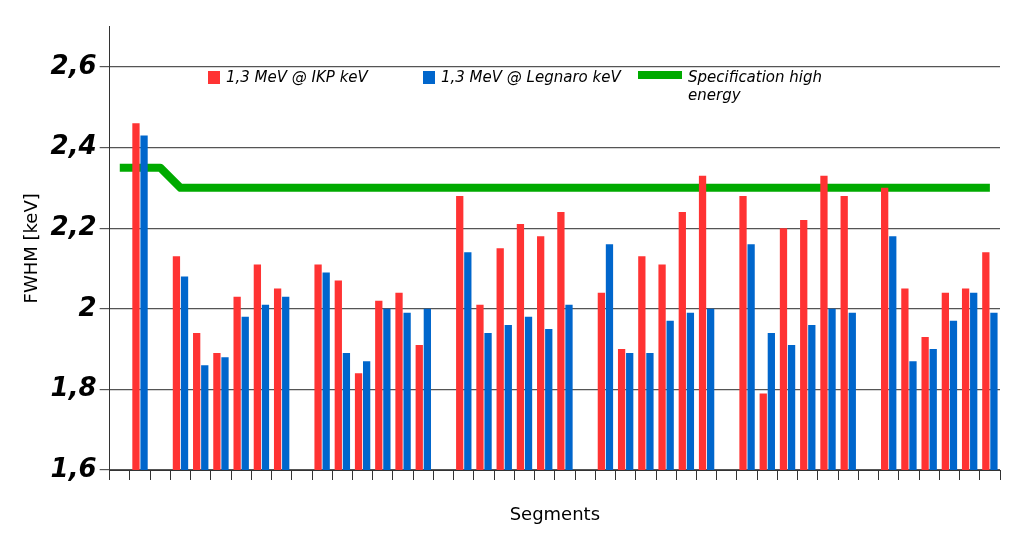 The width and height of the screenshot is (1020, 538). Describe the element at coordinates (297, 77) in the screenshot. I see `legend-label: 1,3 MeV @ IKP keV` at that location.